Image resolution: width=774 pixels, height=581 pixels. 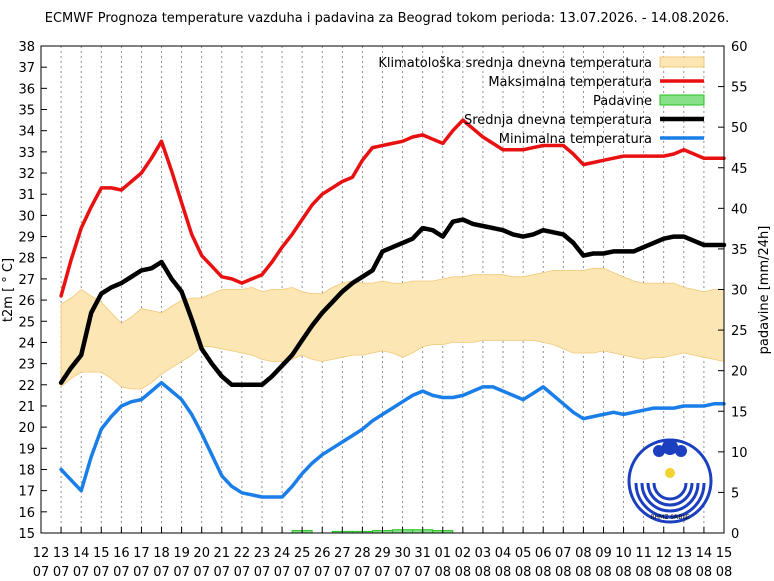 I want to click on x-tick-day: 25, so click(x=302, y=553).